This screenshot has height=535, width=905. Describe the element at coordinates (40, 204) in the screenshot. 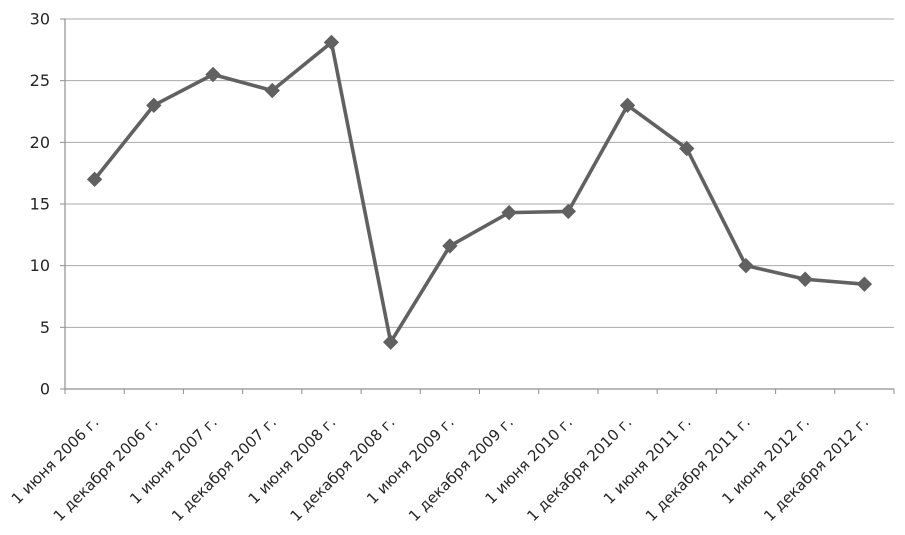

I see `y-axis-tick-label: 15` at that location.